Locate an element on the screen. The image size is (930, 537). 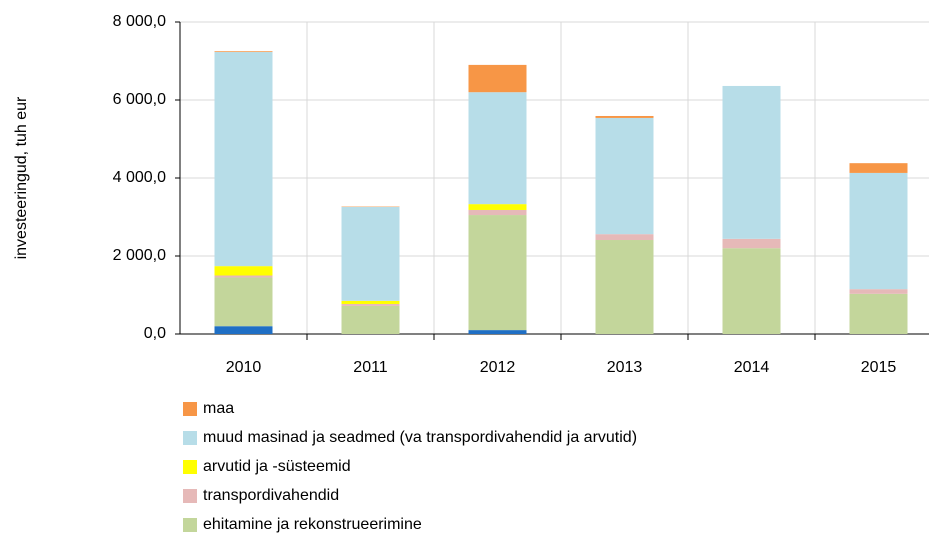
y-tick-label: 2 000,0 is located at coordinates (139, 255).